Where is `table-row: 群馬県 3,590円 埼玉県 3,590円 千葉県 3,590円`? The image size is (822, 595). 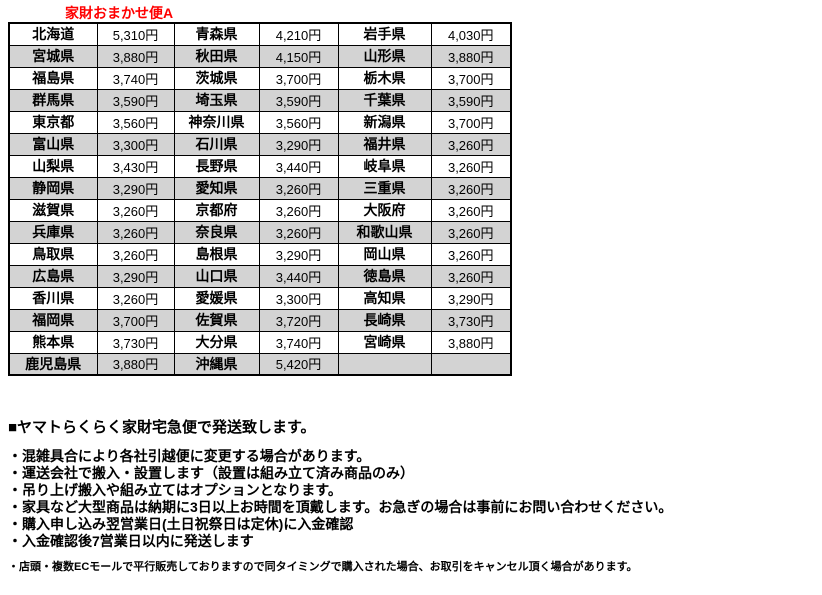 table-row: 群馬県 3,590円 埼玉県 3,590円 千葉県 3,590円 is located at coordinates (260, 100).